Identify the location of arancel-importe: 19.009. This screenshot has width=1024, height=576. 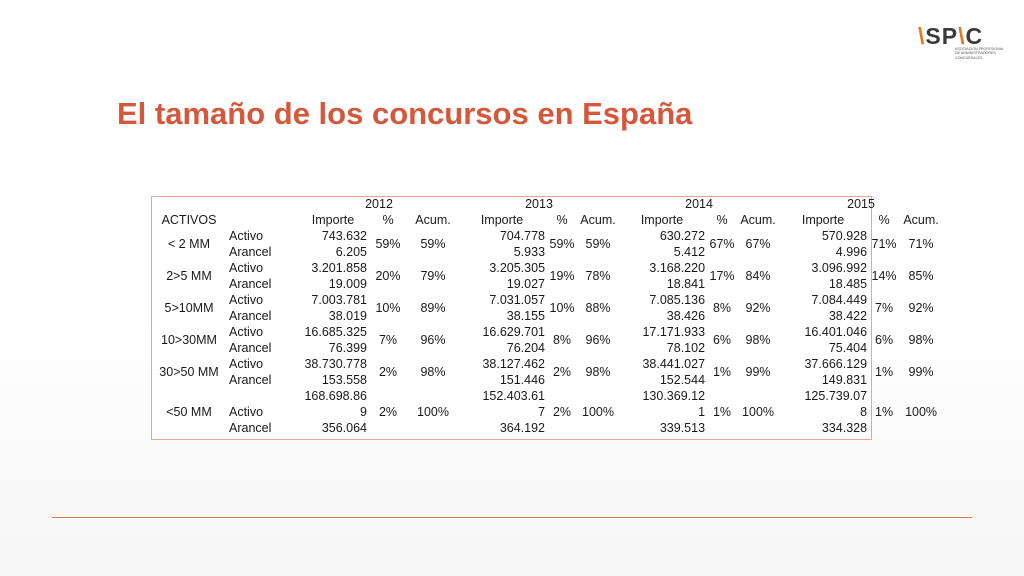
(347, 284).